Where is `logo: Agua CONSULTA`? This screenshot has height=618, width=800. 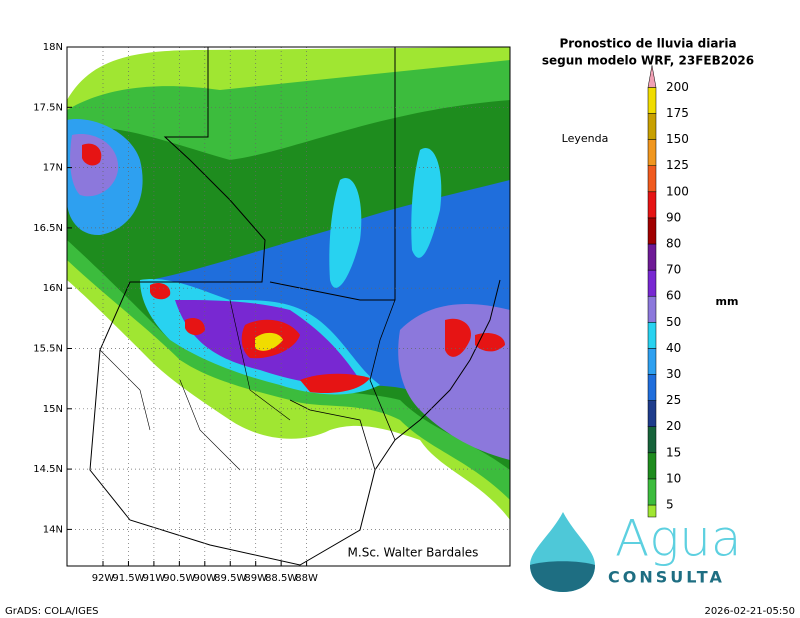
logo: Agua CONSULTA is located at coordinates (636, 551).